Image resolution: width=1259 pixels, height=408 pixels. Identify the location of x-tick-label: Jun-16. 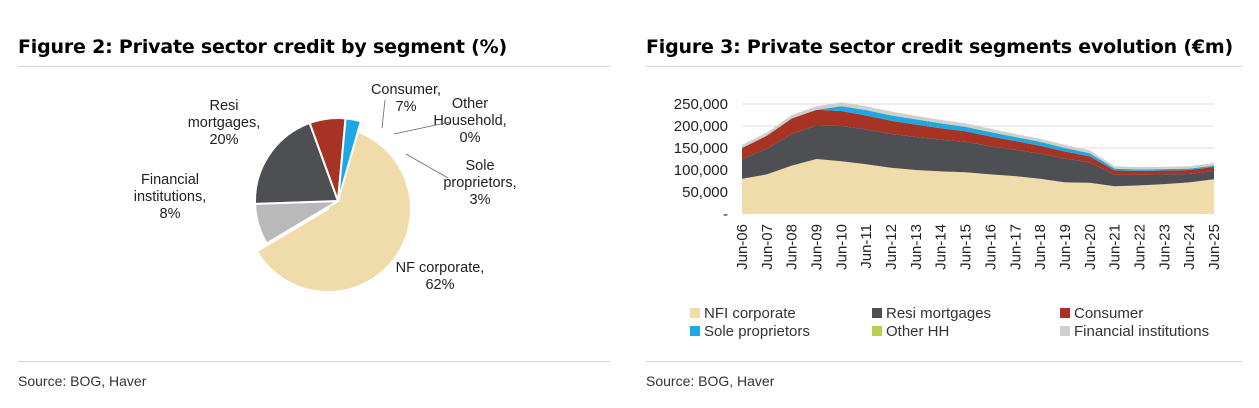
(990, 247).